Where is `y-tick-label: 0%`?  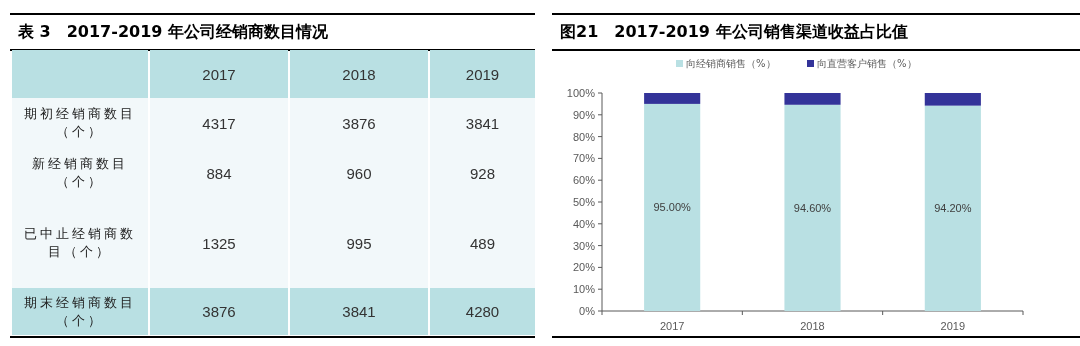
y-tick-label: 0% is located at coordinates (587, 311).